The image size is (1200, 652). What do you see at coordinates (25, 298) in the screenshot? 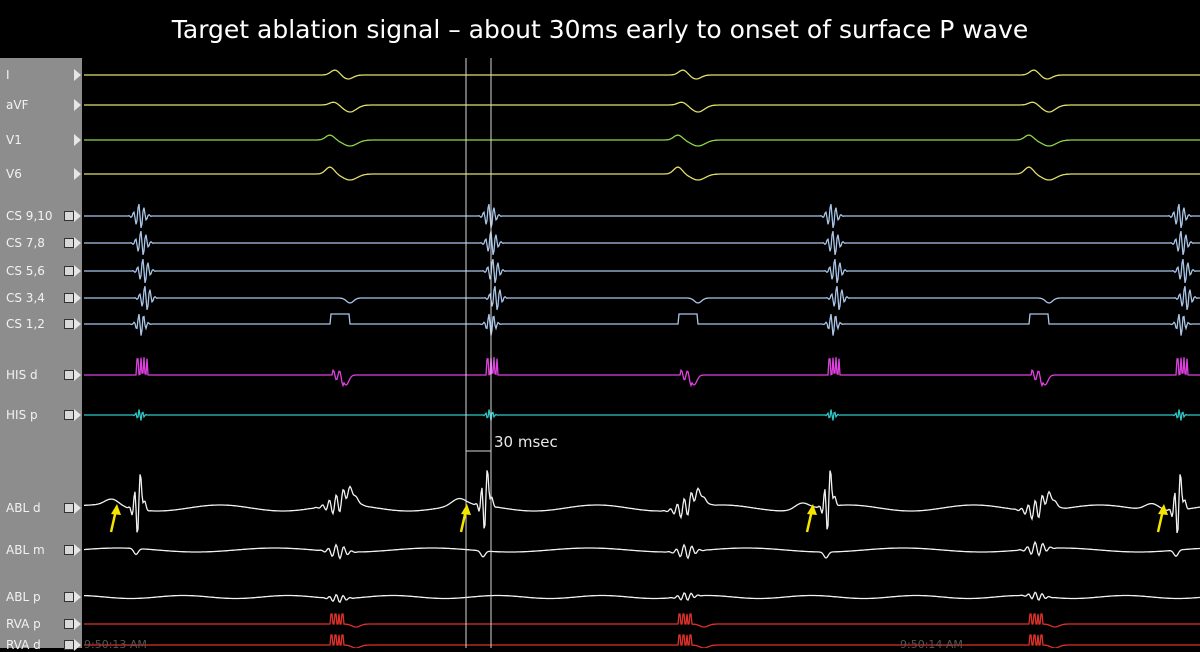
I see `channel-label-CS34: CS 3,4` at bounding box center [25, 298].